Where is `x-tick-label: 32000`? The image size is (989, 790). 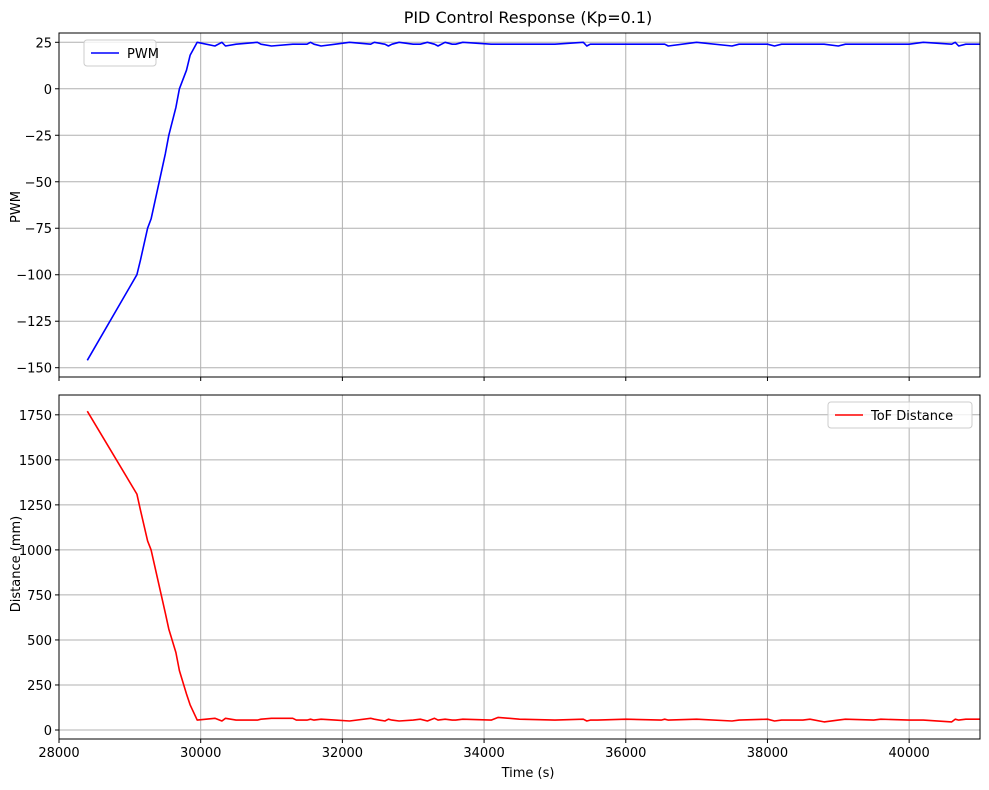
x-tick-label: 32000 is located at coordinates (342, 753).